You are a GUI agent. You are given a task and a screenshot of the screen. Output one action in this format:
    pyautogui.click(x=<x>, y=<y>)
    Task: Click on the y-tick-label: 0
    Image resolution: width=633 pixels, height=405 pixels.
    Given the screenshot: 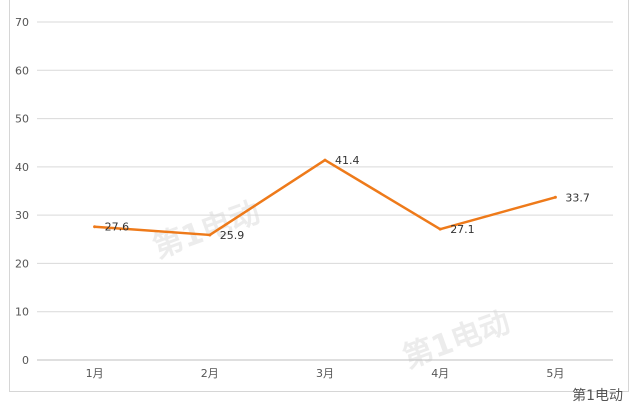 What is the action you would take?
    pyautogui.click(x=25, y=360)
    